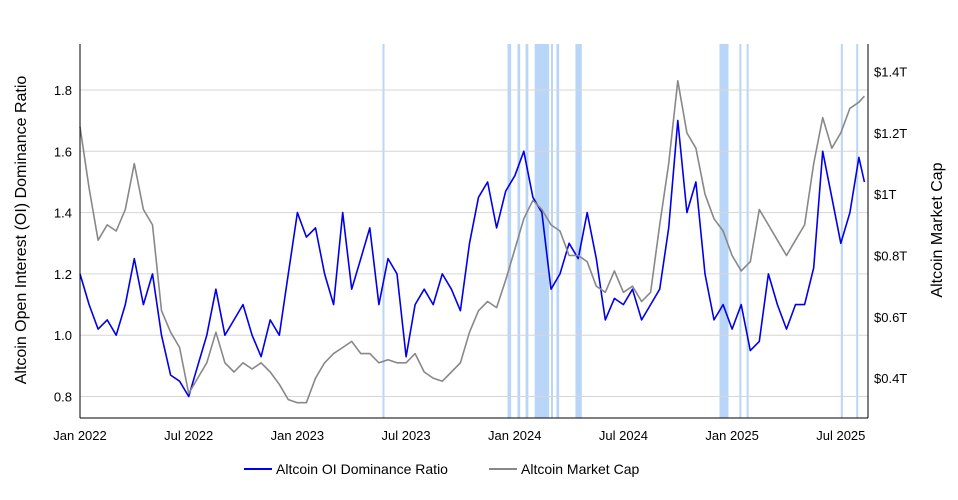 The image size is (958, 500). Describe the element at coordinates (937, 229) in the screenshot. I see `y-axis-right-title: Altcoin Market Cap` at that location.